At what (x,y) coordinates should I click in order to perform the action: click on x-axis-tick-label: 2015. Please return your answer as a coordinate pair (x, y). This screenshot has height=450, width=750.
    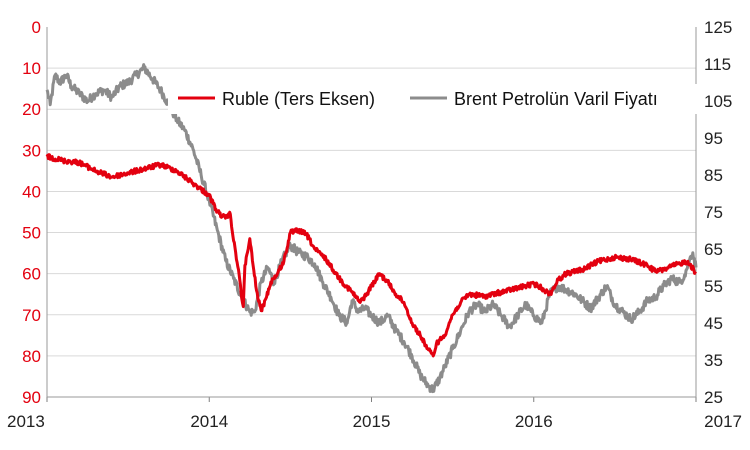
    Looking at the image, I should click on (372, 421).